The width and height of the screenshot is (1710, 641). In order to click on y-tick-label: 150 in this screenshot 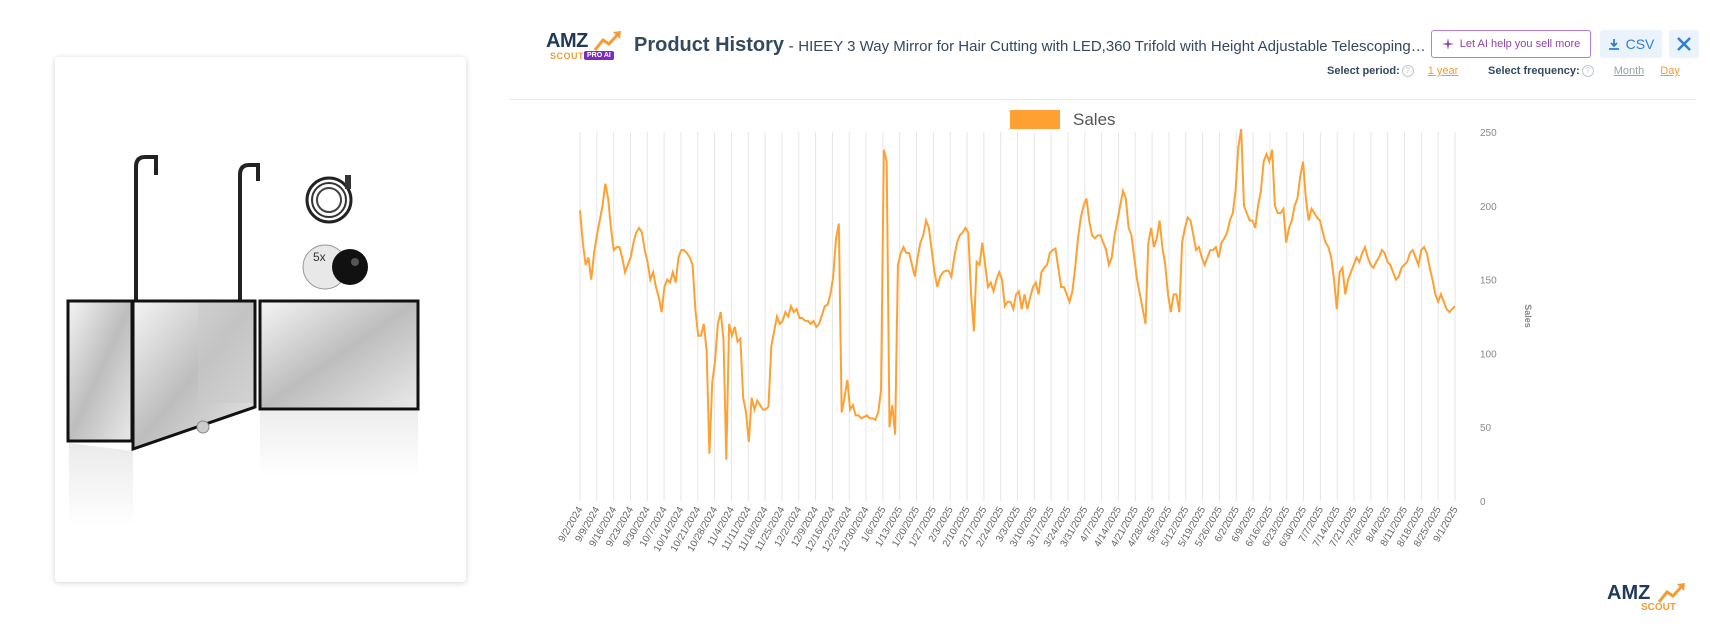, I will do `click(1488, 281)`.